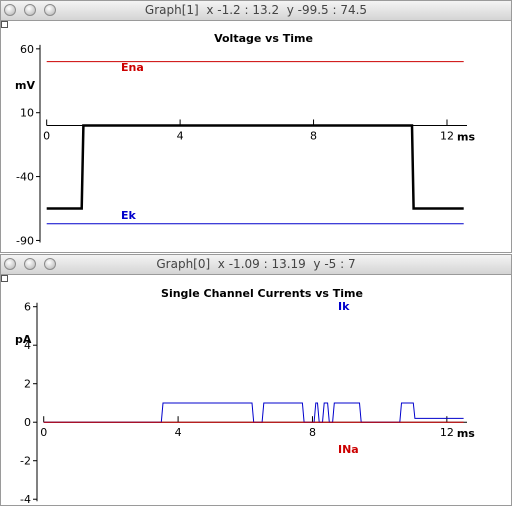 This screenshot has width=512, height=506. I want to click on chart-title: Voltage vs Time, so click(263, 38).